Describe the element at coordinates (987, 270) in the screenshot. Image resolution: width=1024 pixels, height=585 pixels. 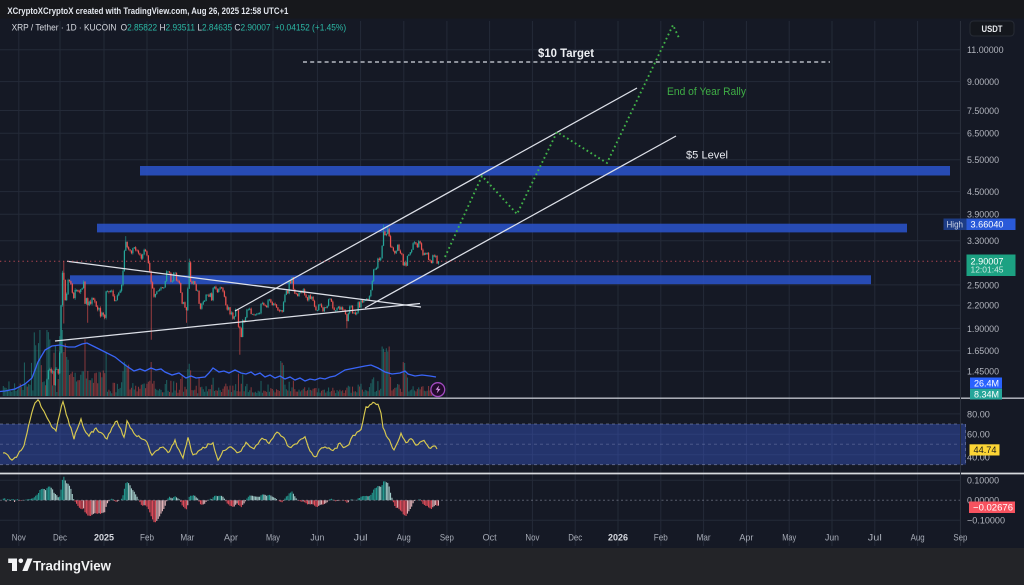
I see `svg-text: 12:01:45` at that location.